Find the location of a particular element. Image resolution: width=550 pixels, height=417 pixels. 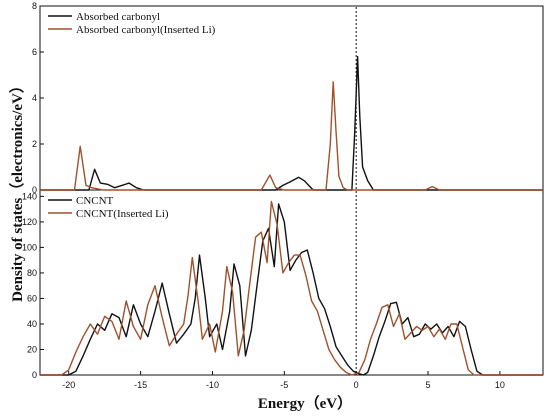

x-tick-label: 5 is located at coordinates (428, 385).